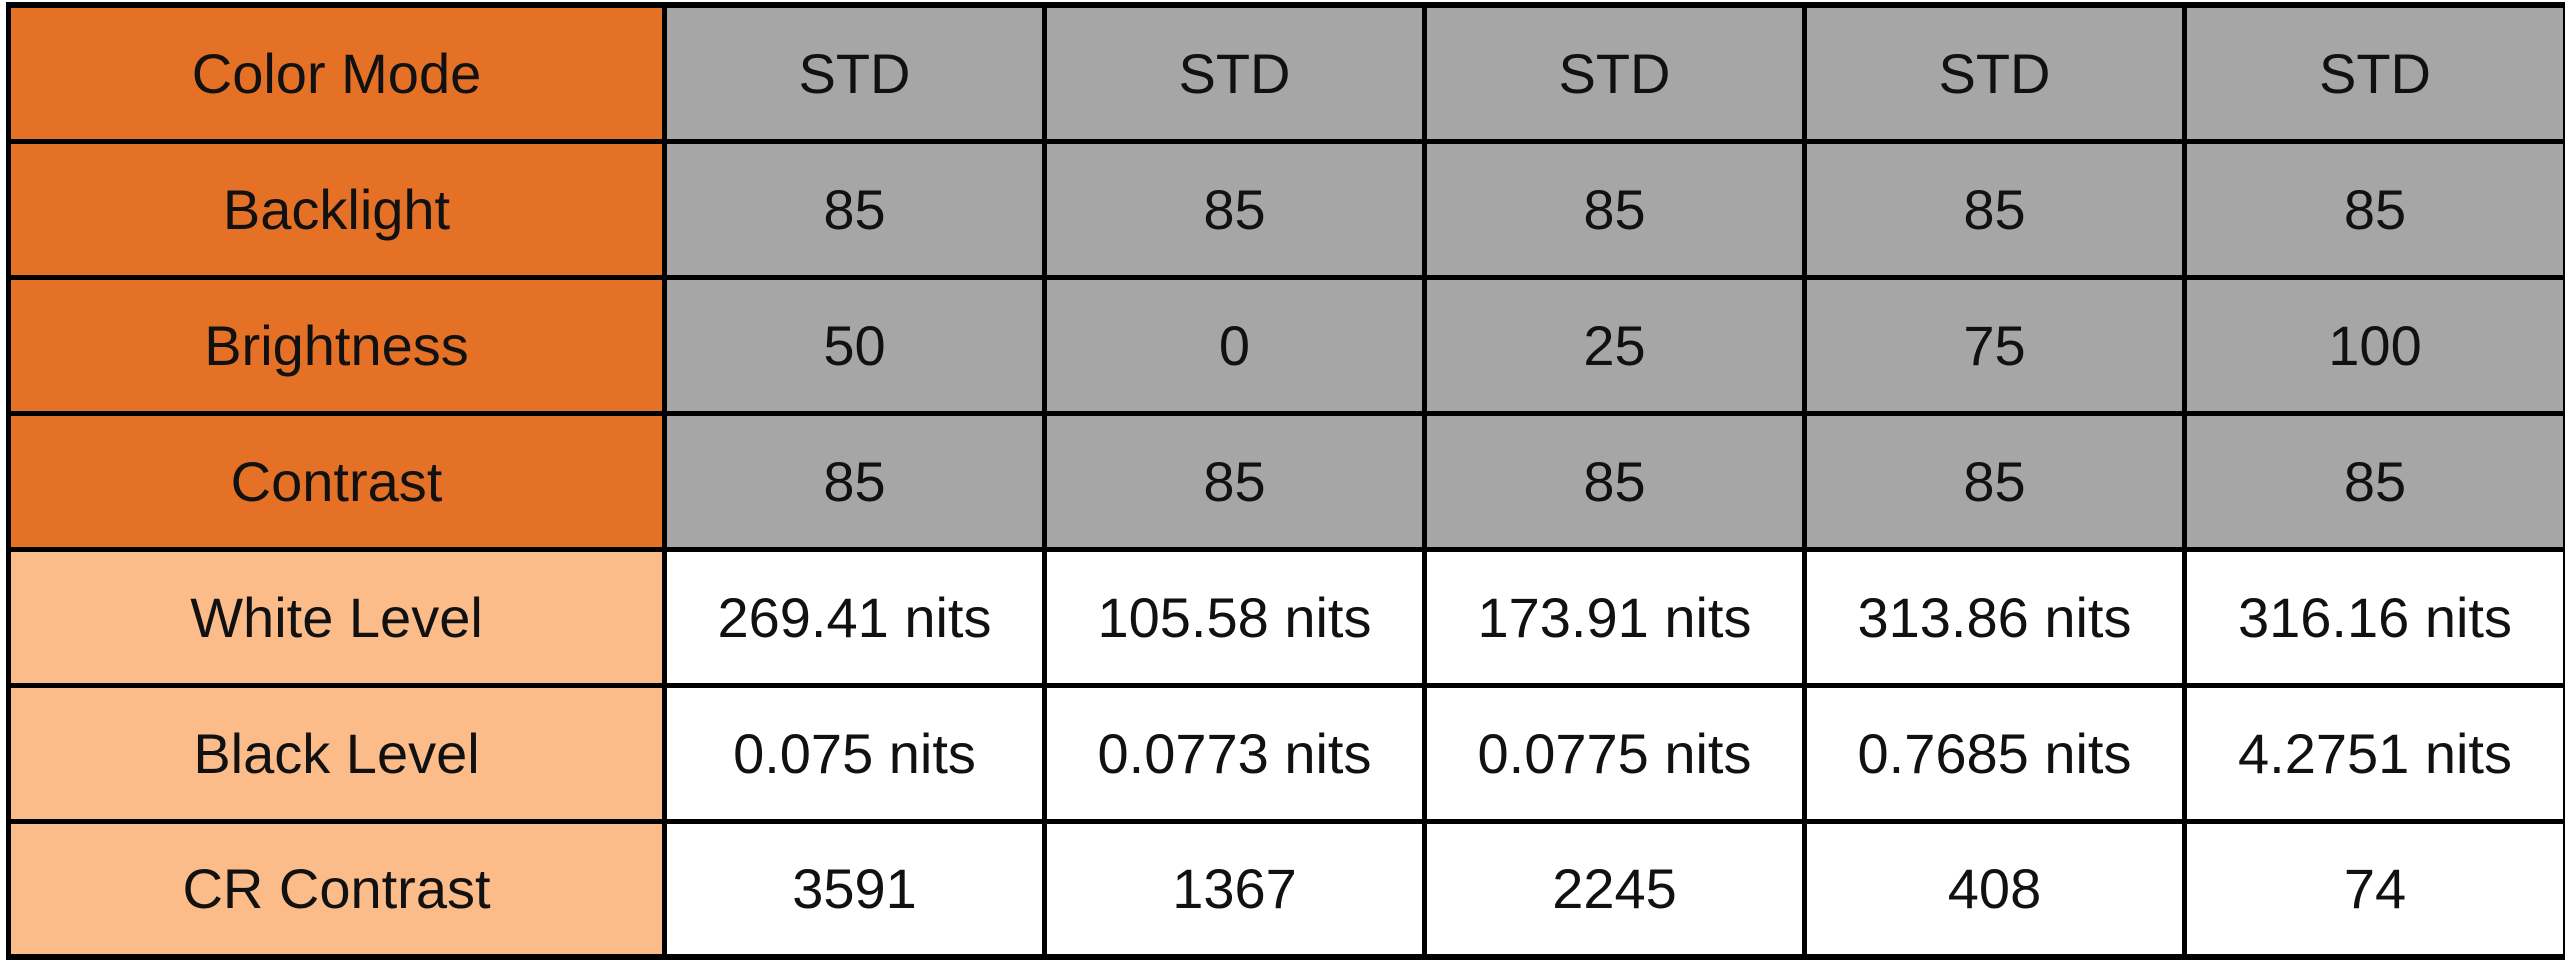  Describe the element at coordinates (1234, 889) in the screenshot. I see `table-cell: 1367` at that location.